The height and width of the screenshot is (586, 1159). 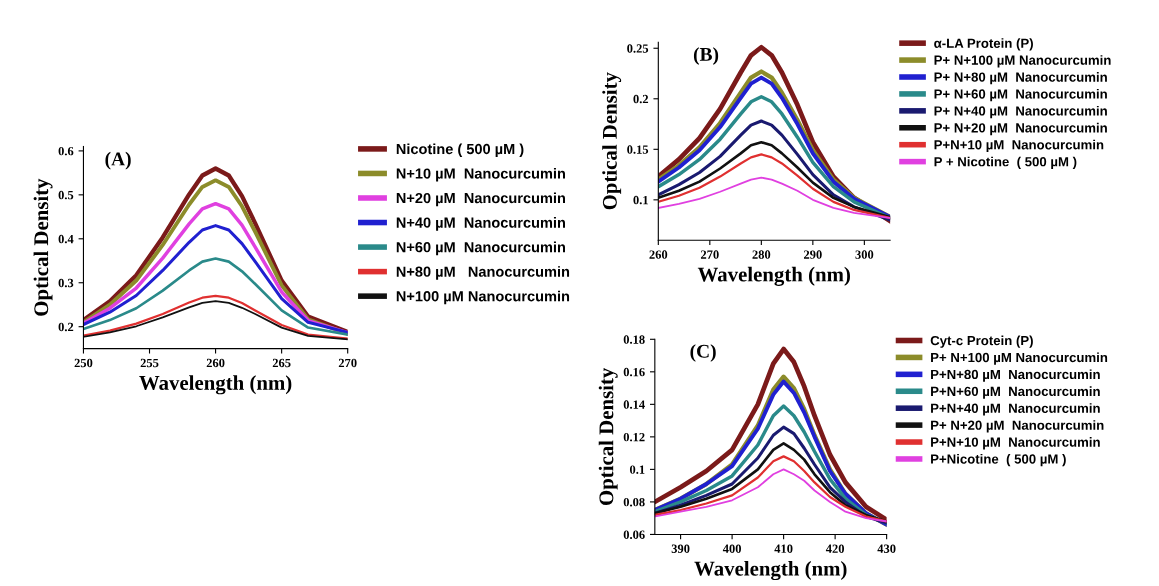 I want to click on legend-label: N+40 µM Nanocurcumin, so click(x=480, y=224).